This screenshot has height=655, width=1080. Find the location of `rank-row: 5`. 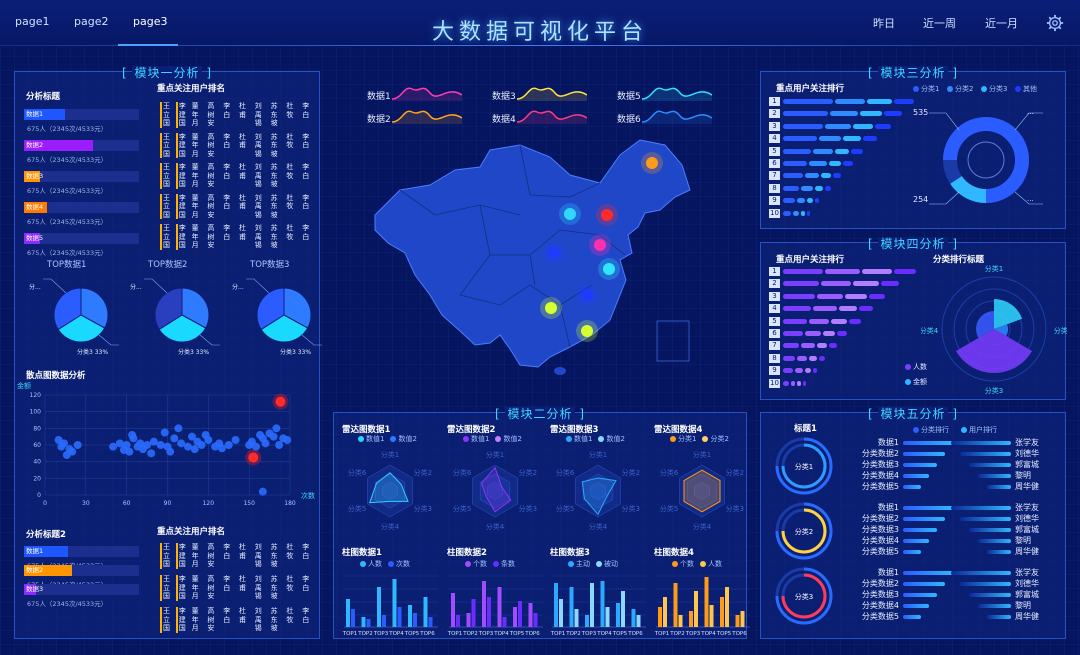

rank-row: 5 is located at coordinates (839, 151).